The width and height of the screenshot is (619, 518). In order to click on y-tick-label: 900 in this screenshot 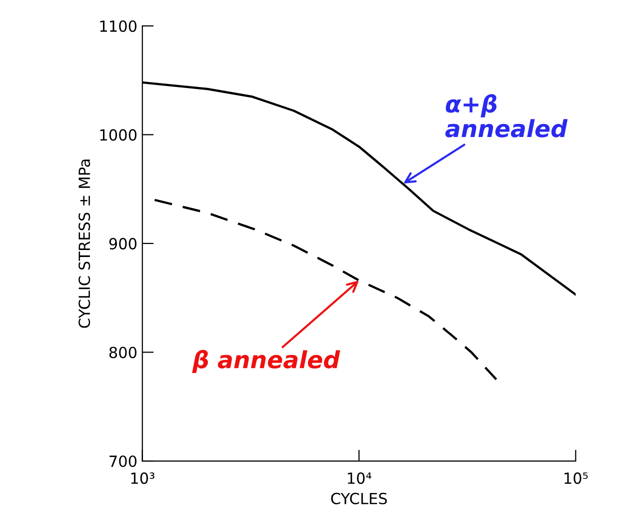, I will do `click(122, 244)`.